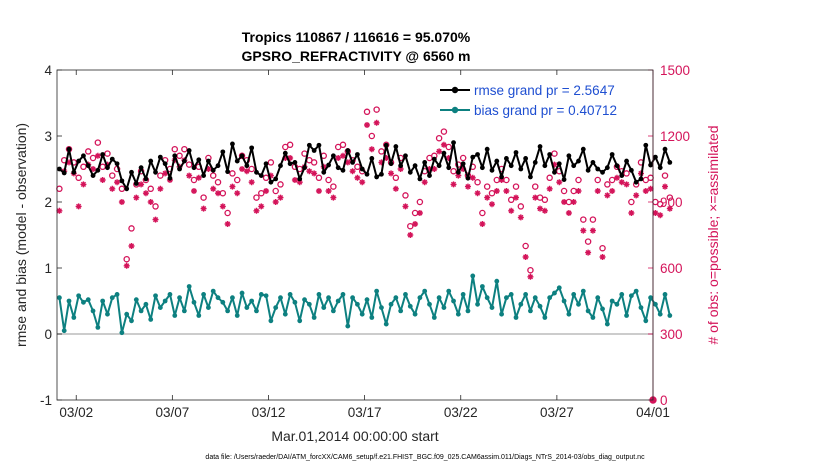 The width and height of the screenshot is (830, 470). Describe the element at coordinates (671, 202) in the screenshot. I see `y-tick-label-right: 900` at that location.